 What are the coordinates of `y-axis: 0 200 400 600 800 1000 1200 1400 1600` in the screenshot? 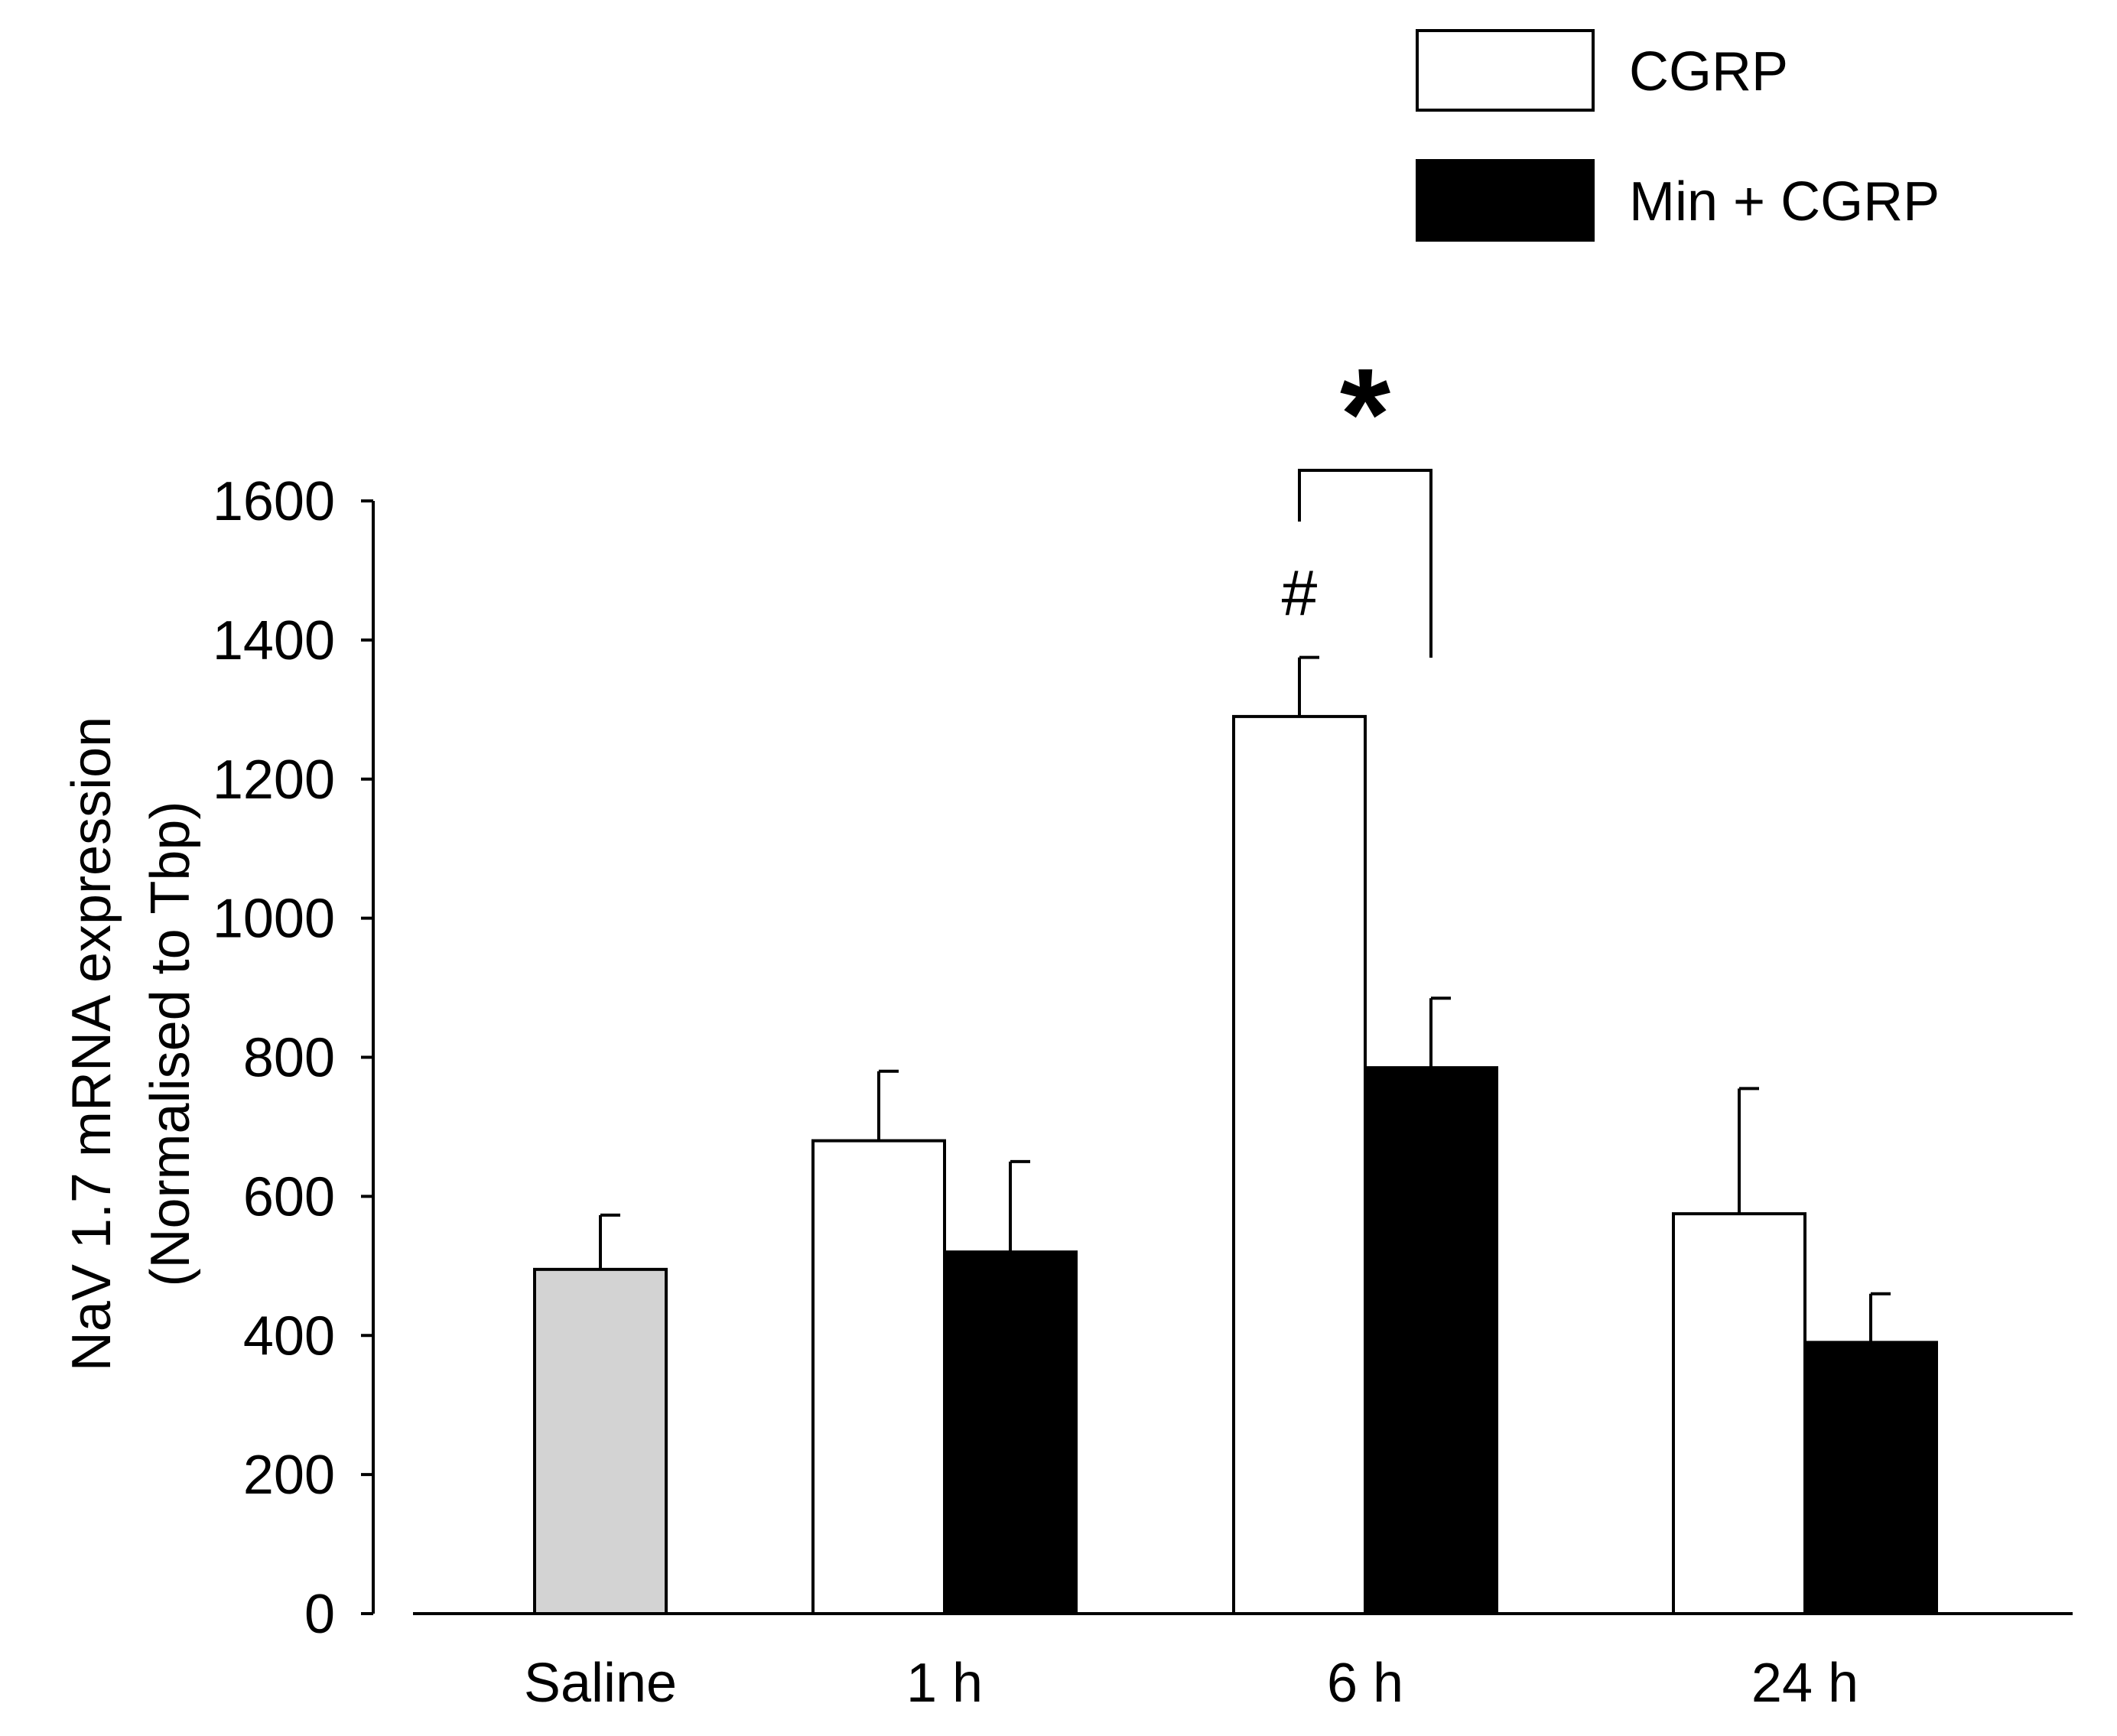 It's located at (294, 1058).